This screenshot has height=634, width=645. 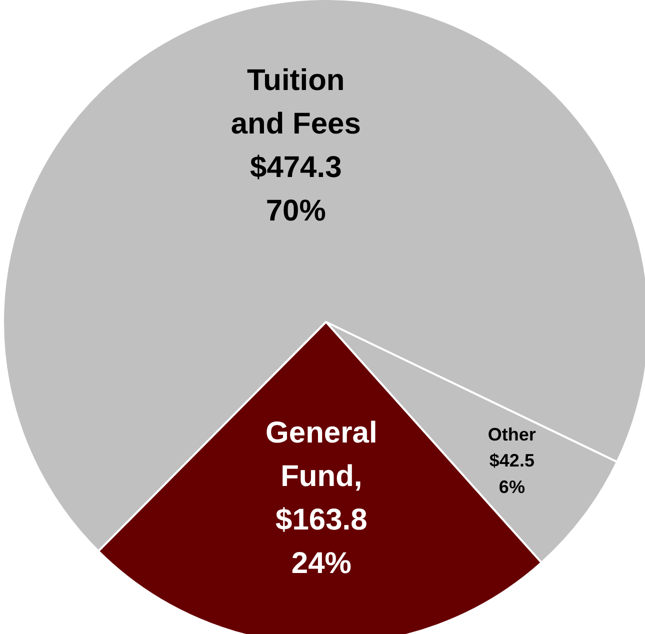 What do you see at coordinates (511, 473) in the screenshot?
I see `data-label: $42.5 6%` at bounding box center [511, 473].